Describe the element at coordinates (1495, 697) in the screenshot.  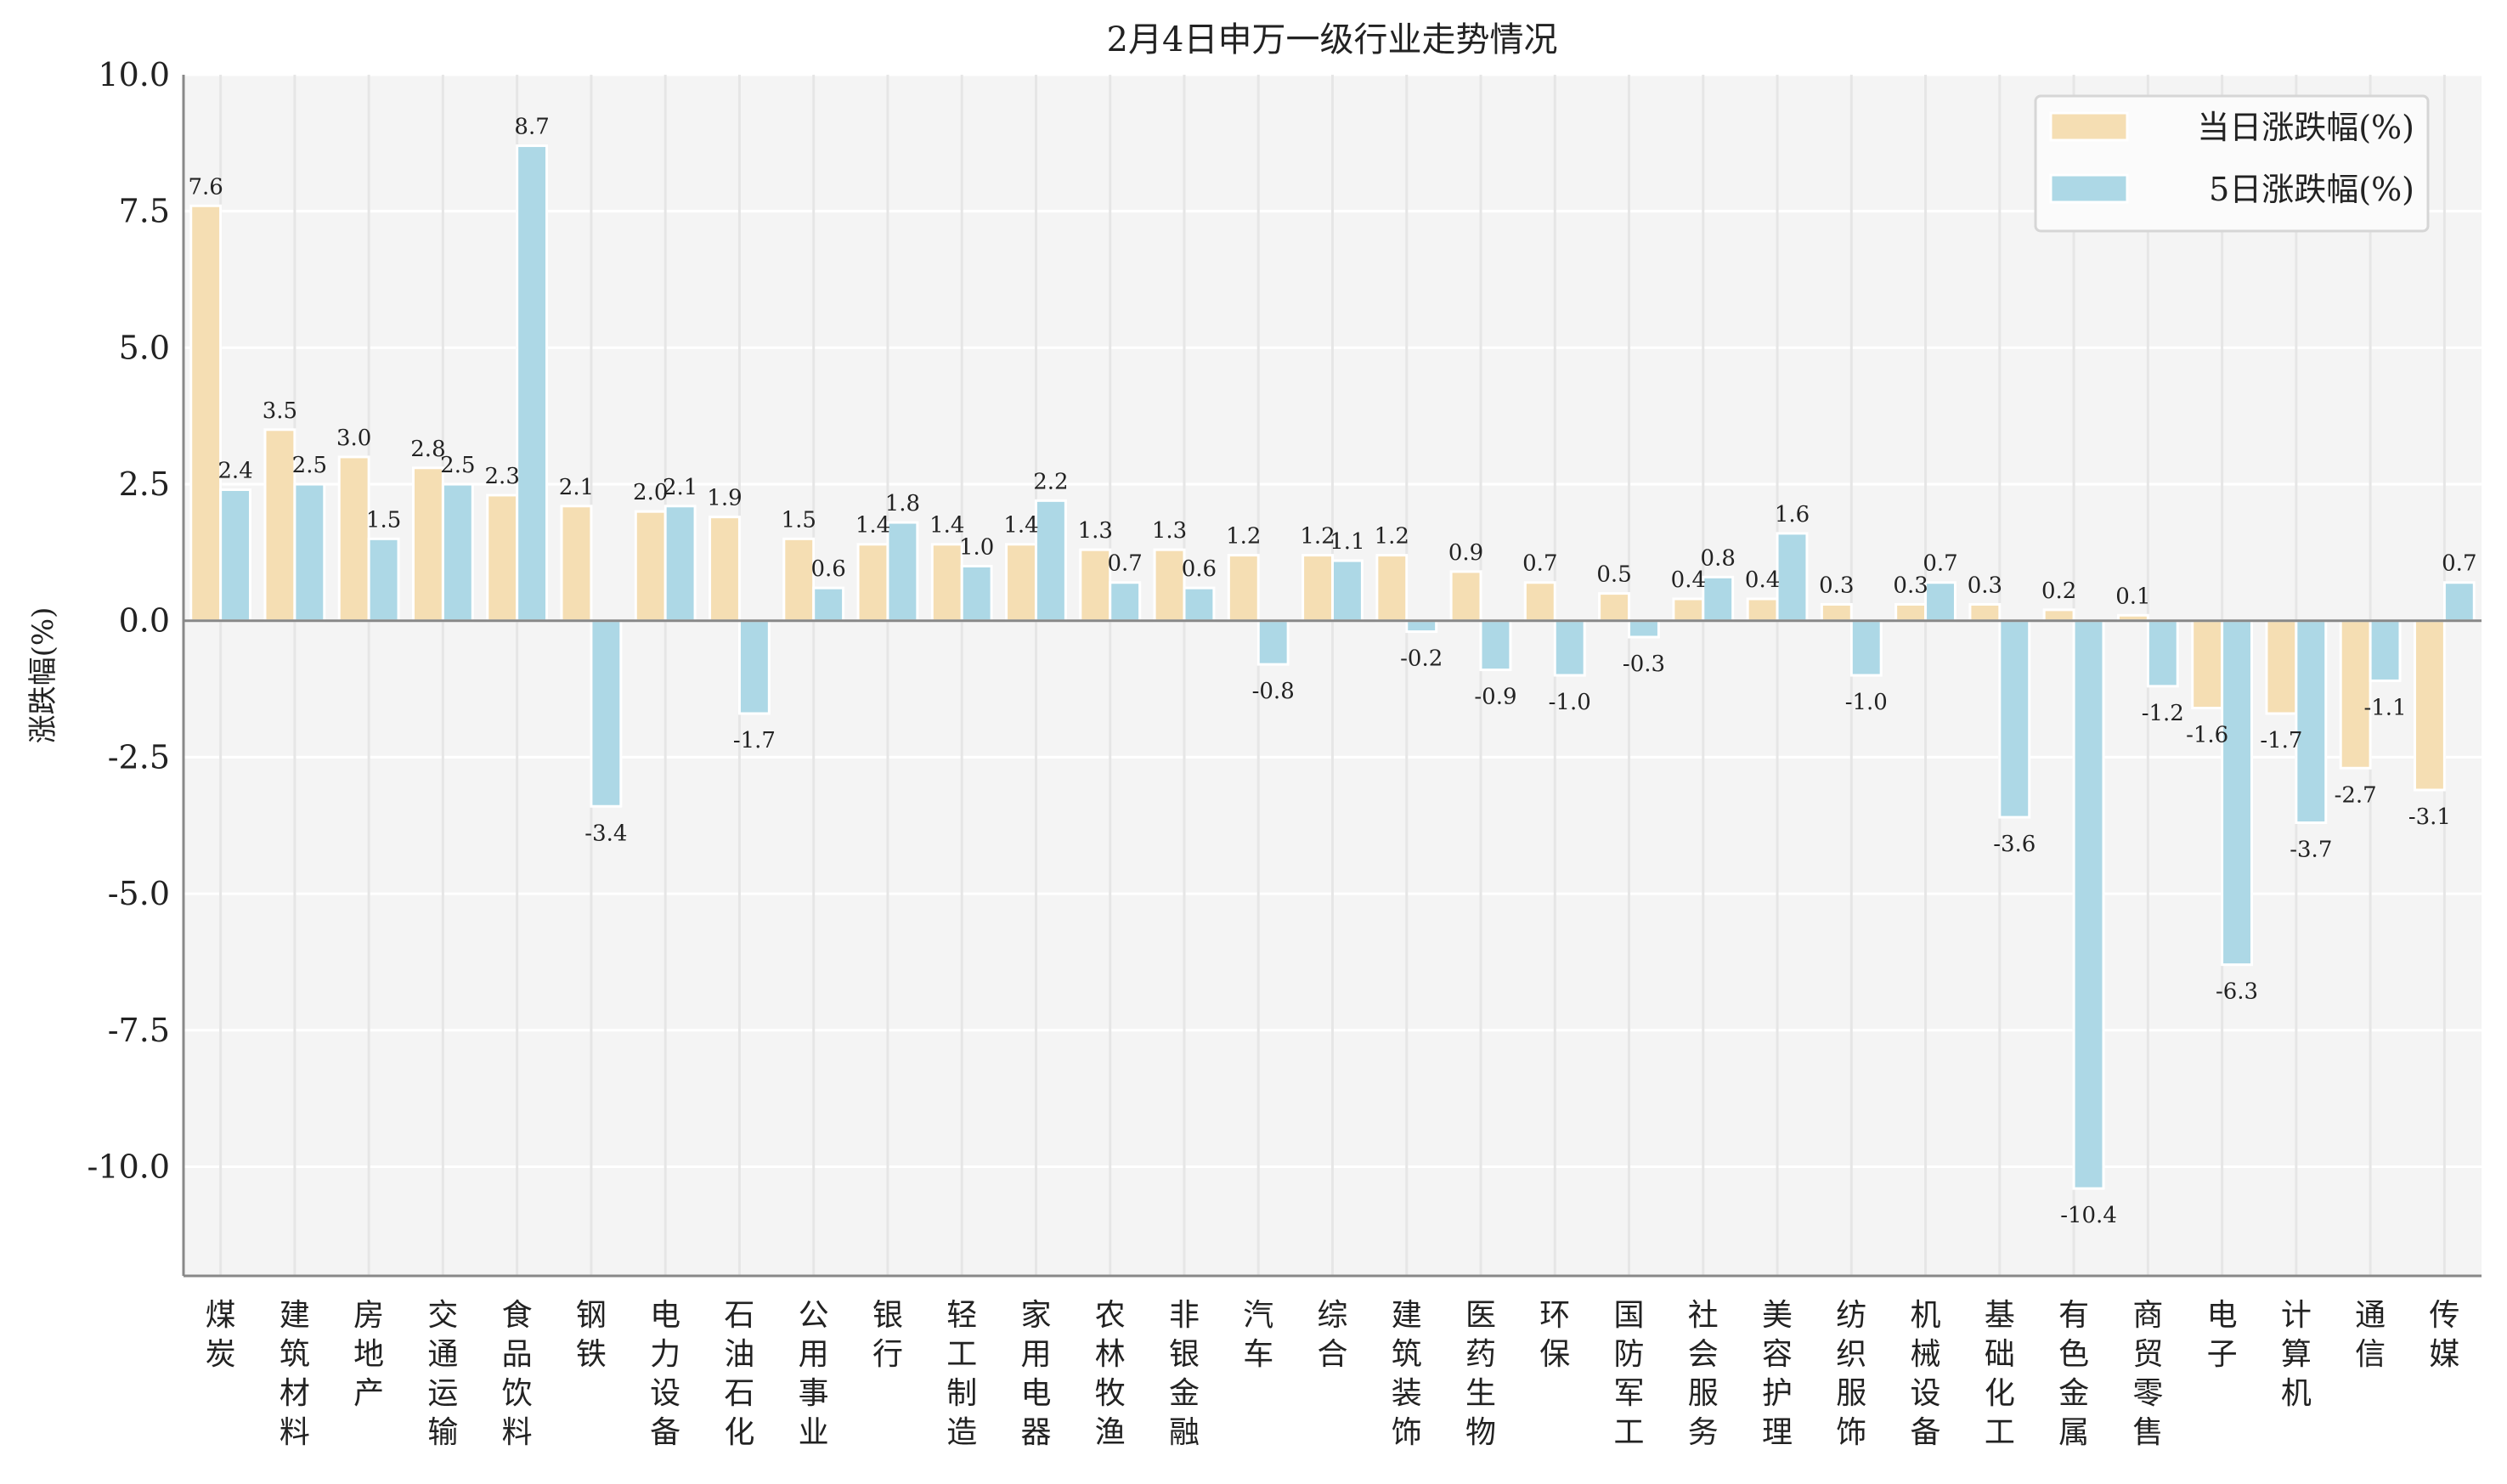
I see `data-label: -0.9` at that location.